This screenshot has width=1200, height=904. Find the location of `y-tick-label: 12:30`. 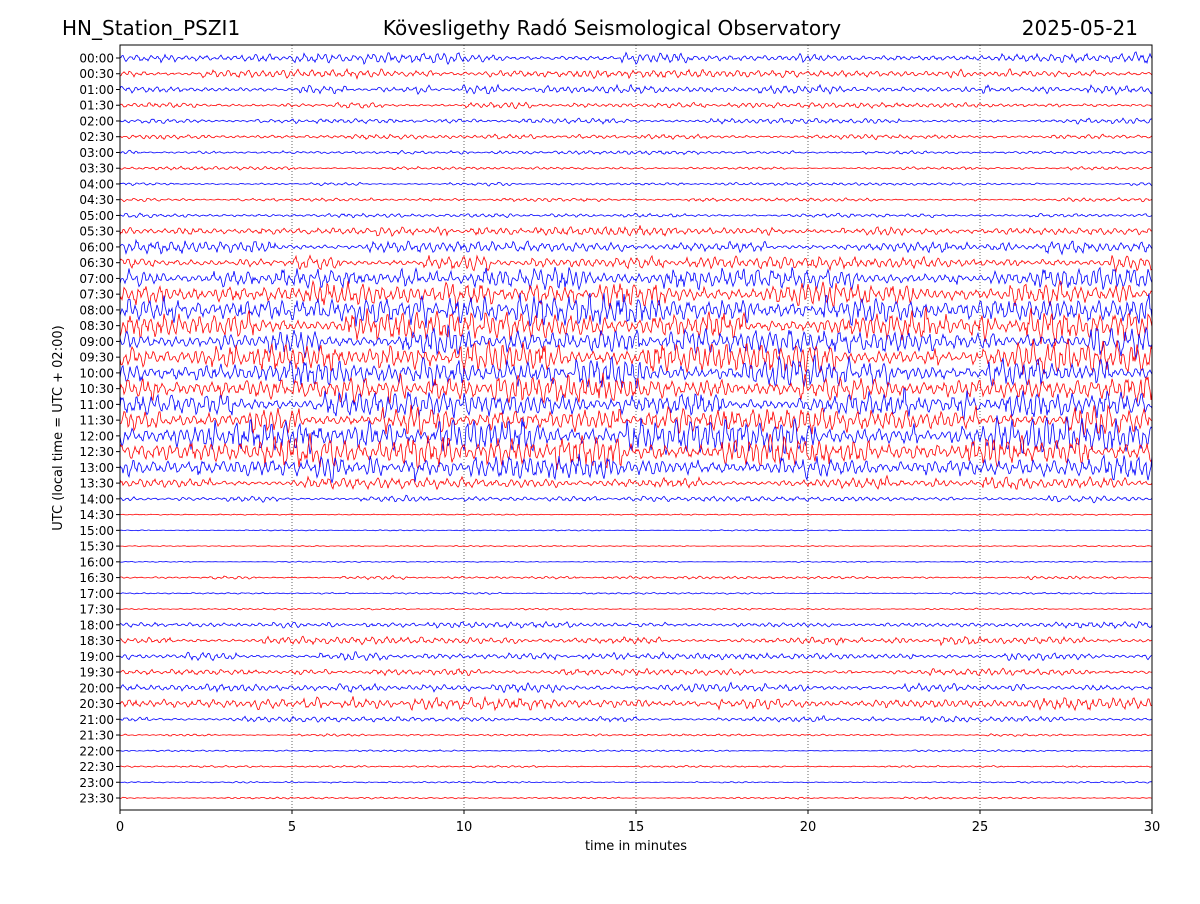

y-tick-label: 12:30 is located at coordinates (96, 452).